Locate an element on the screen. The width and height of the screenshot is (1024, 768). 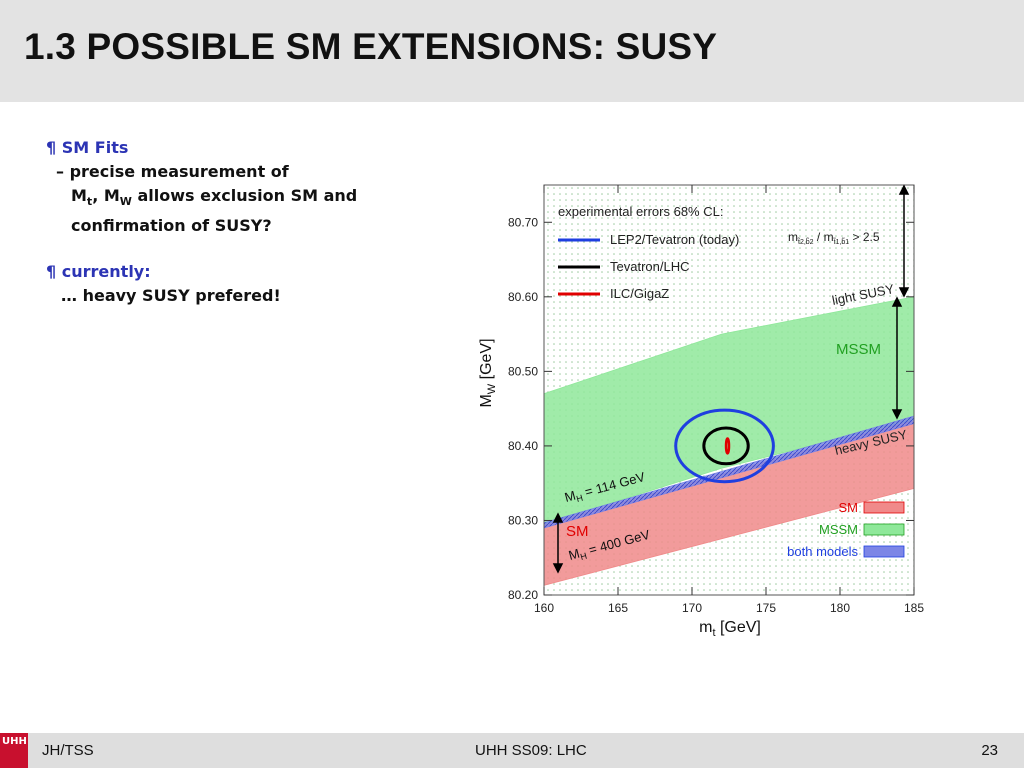
title-bar: 1.3 POSSIBLE SM EXTENSIONS: SUSY is located at coordinates (512, 51).